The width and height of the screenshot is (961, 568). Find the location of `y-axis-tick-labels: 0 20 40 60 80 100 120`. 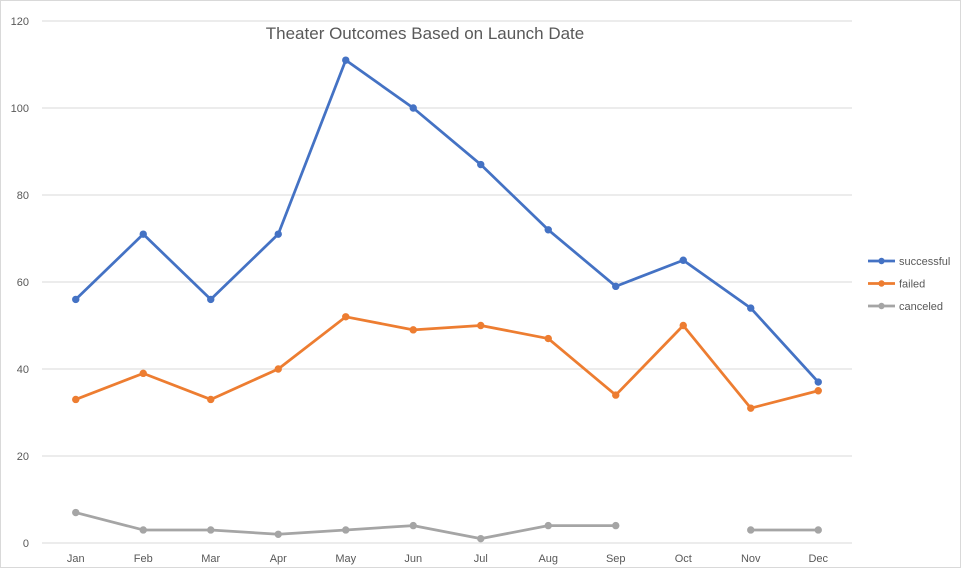

y-axis-tick-labels: 0 20 40 60 80 100 120 is located at coordinates (20, 283).